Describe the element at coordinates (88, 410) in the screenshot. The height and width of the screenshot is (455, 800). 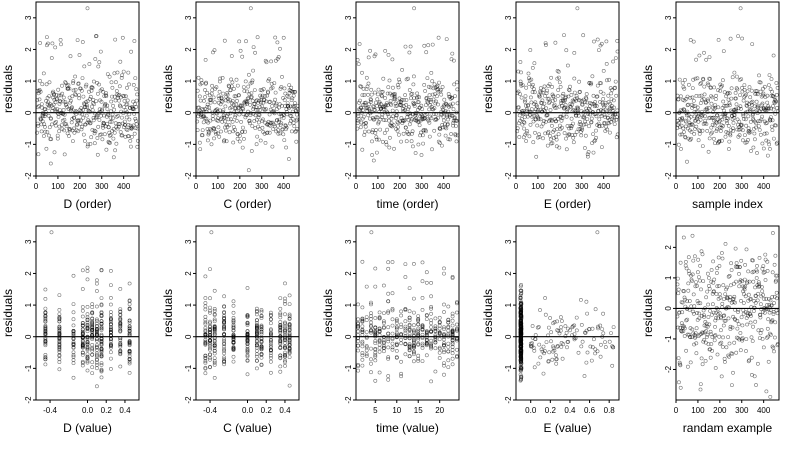
I see `x-tick-label: 0.0` at that location.